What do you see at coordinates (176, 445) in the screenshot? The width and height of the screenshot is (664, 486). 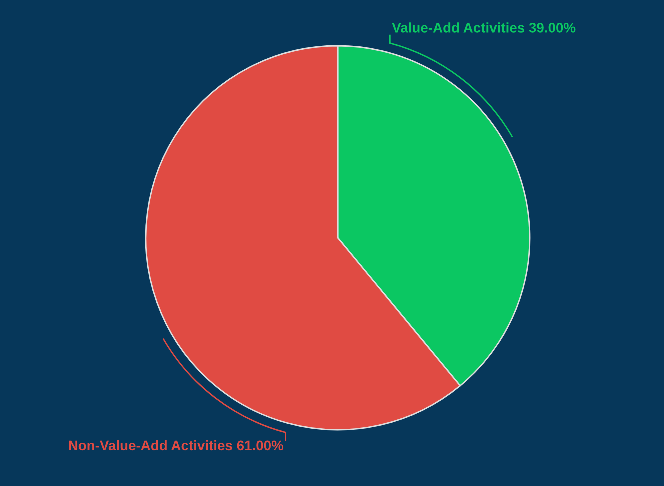 I see `slice-label: Non-Value-Add Activities 61.00%` at bounding box center [176, 445].